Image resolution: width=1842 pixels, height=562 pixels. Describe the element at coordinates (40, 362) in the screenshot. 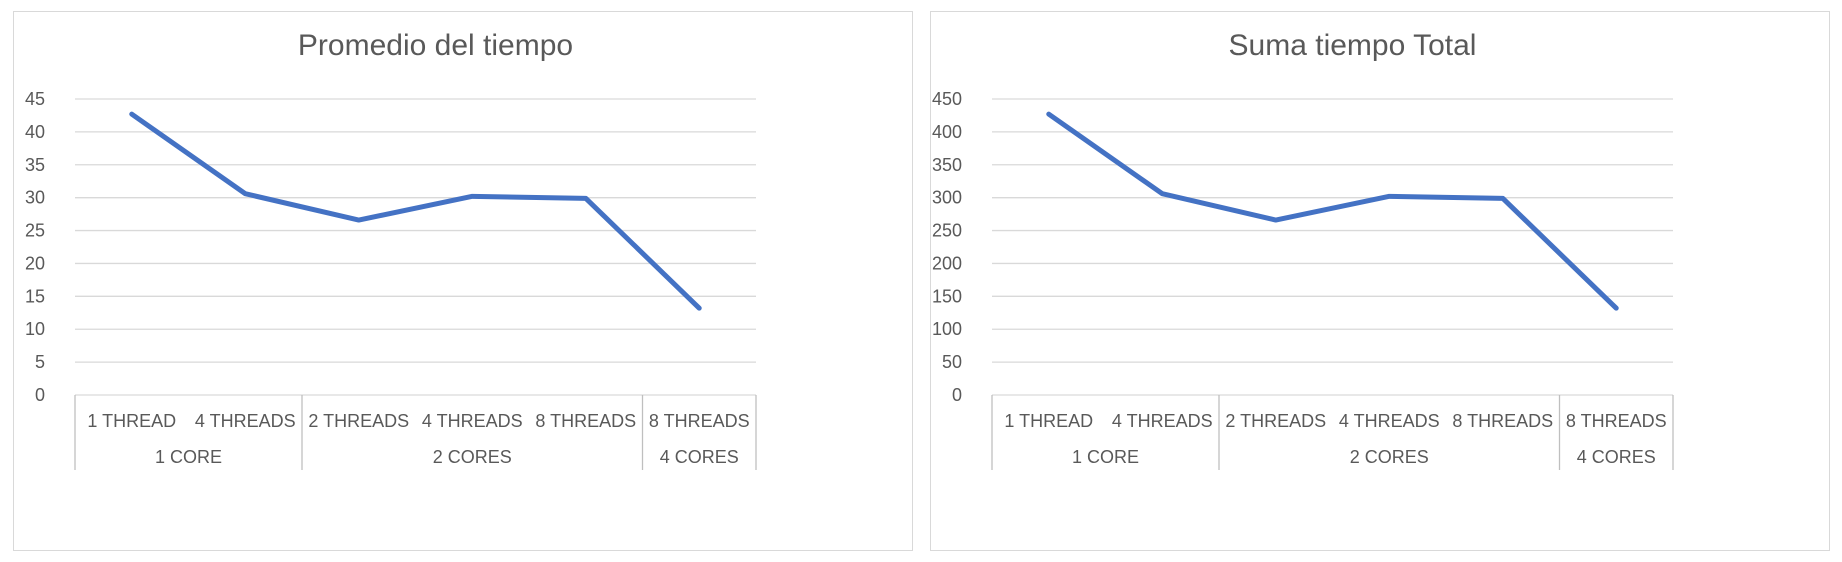

I see `y-tick-label: 5` at that location.